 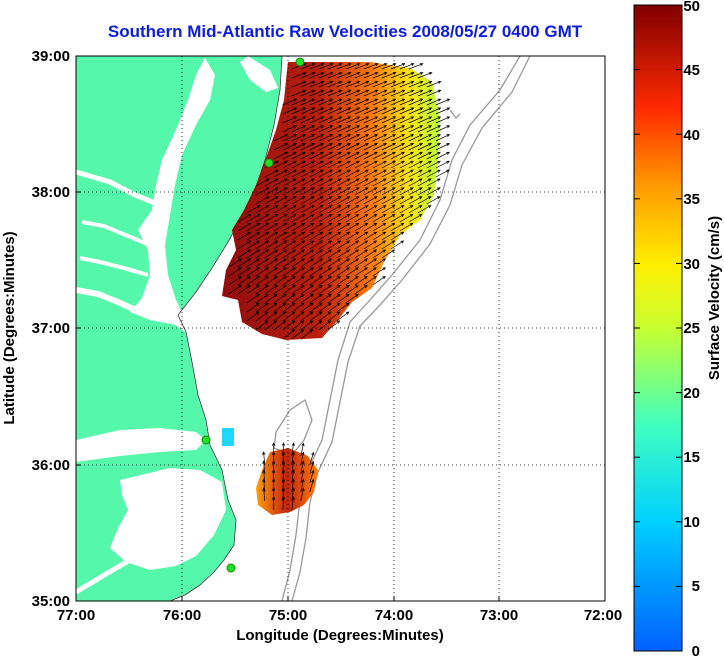 What do you see at coordinates (394, 615) in the screenshot?
I see `x-tick-label: 74:00` at bounding box center [394, 615].